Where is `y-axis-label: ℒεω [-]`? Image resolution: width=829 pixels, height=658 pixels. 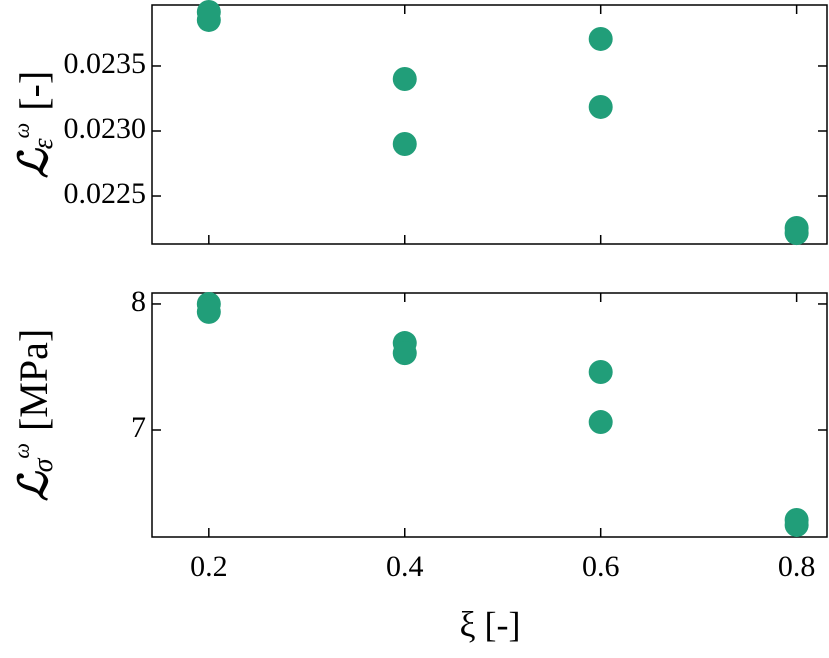 y-axis-label: ℒεω [-] is located at coordinates (34, 124).